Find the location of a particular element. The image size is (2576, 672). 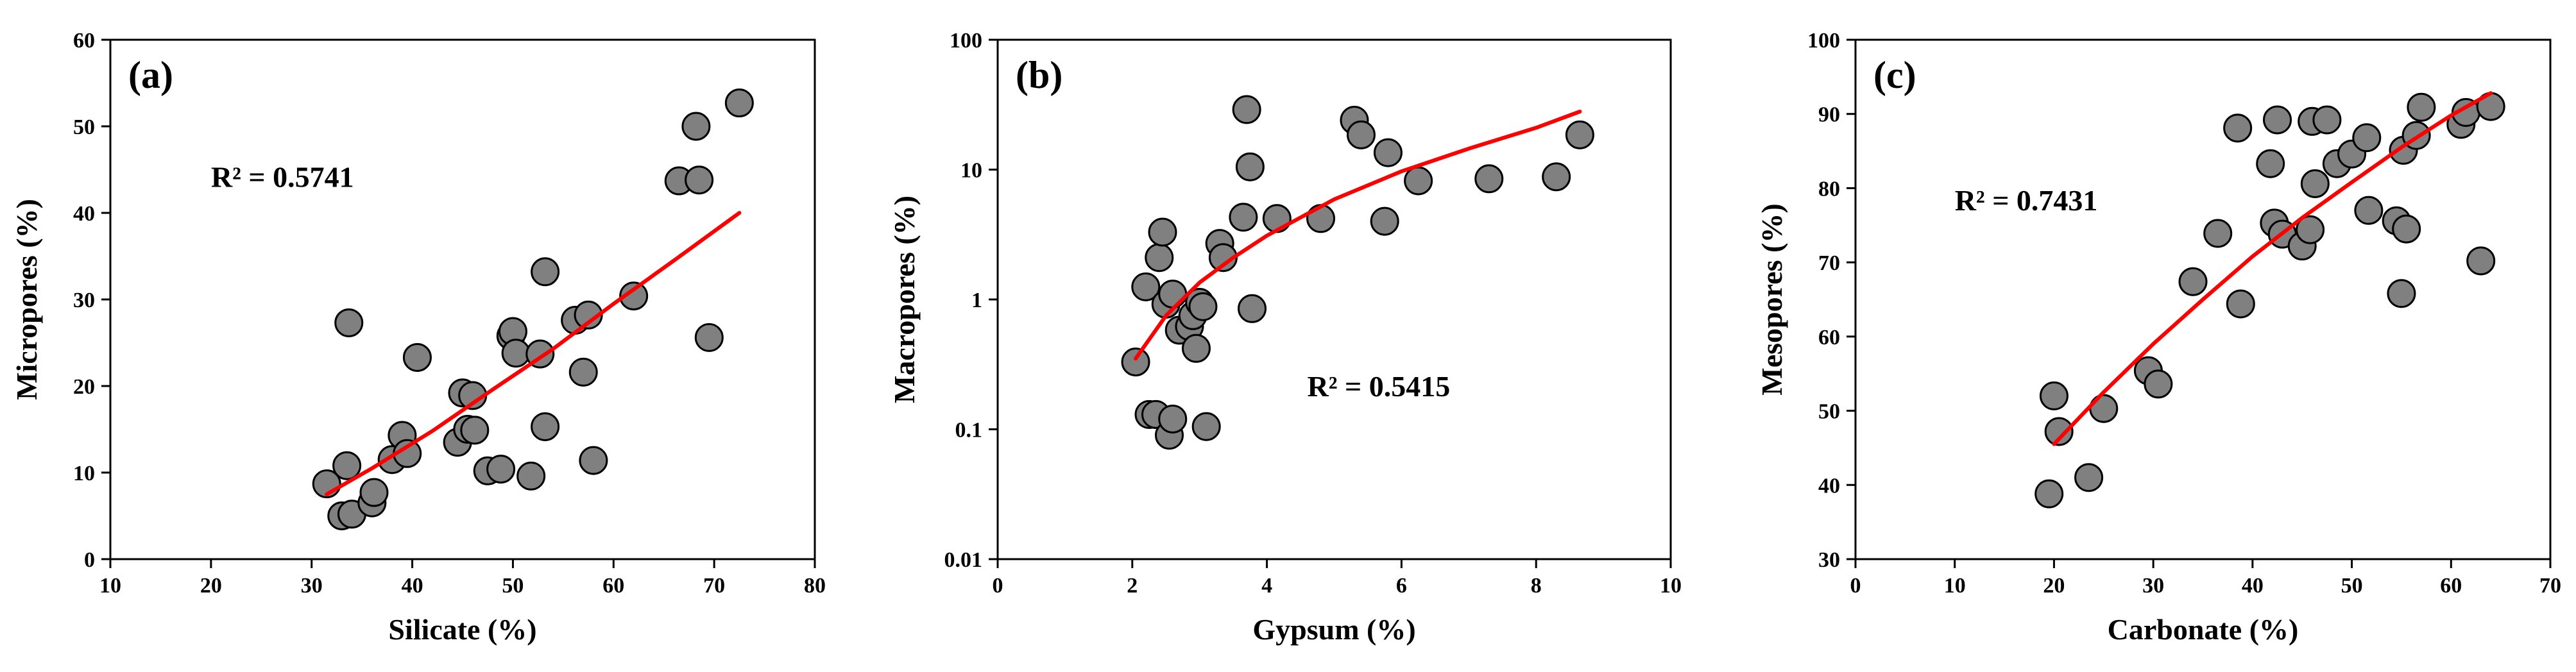

y-tick-label-c: 40 is located at coordinates (1829, 486).